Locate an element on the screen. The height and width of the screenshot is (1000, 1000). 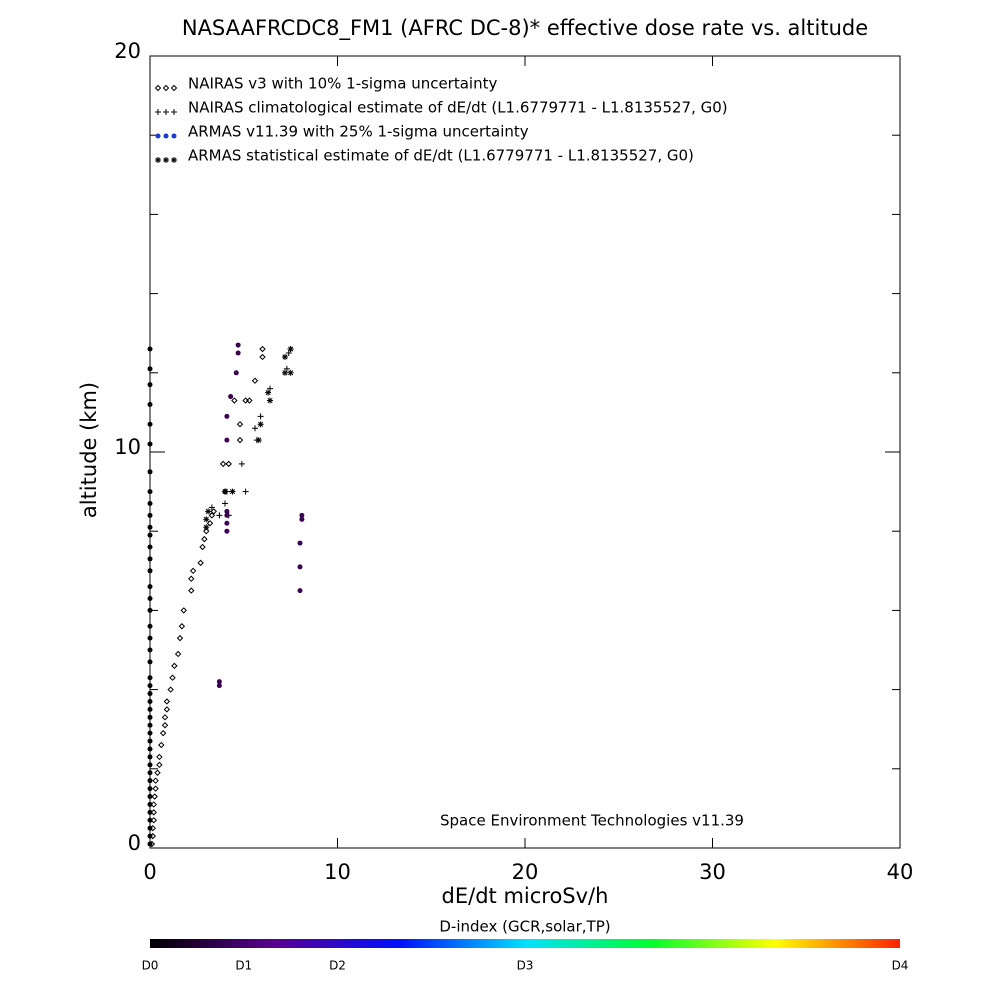
y-axis-label: altitude (km) is located at coordinates (89, 450).